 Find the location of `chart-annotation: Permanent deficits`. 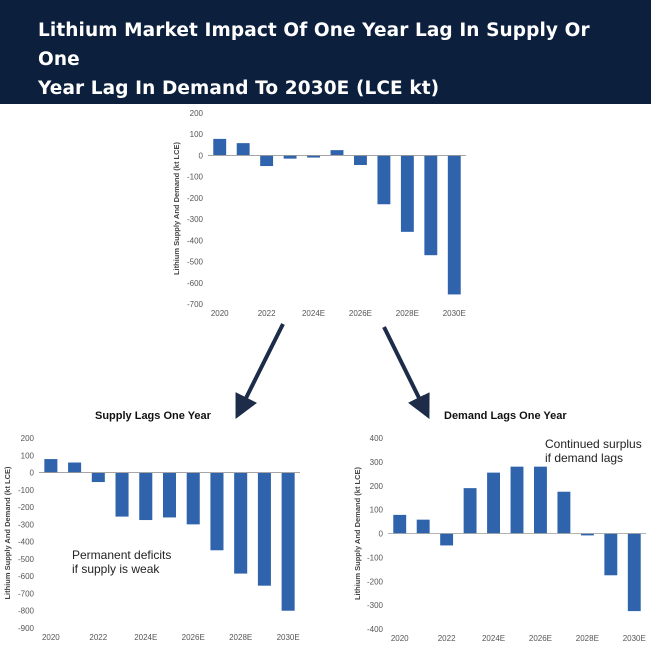

chart-annotation: Permanent deficits is located at coordinates (121, 555).